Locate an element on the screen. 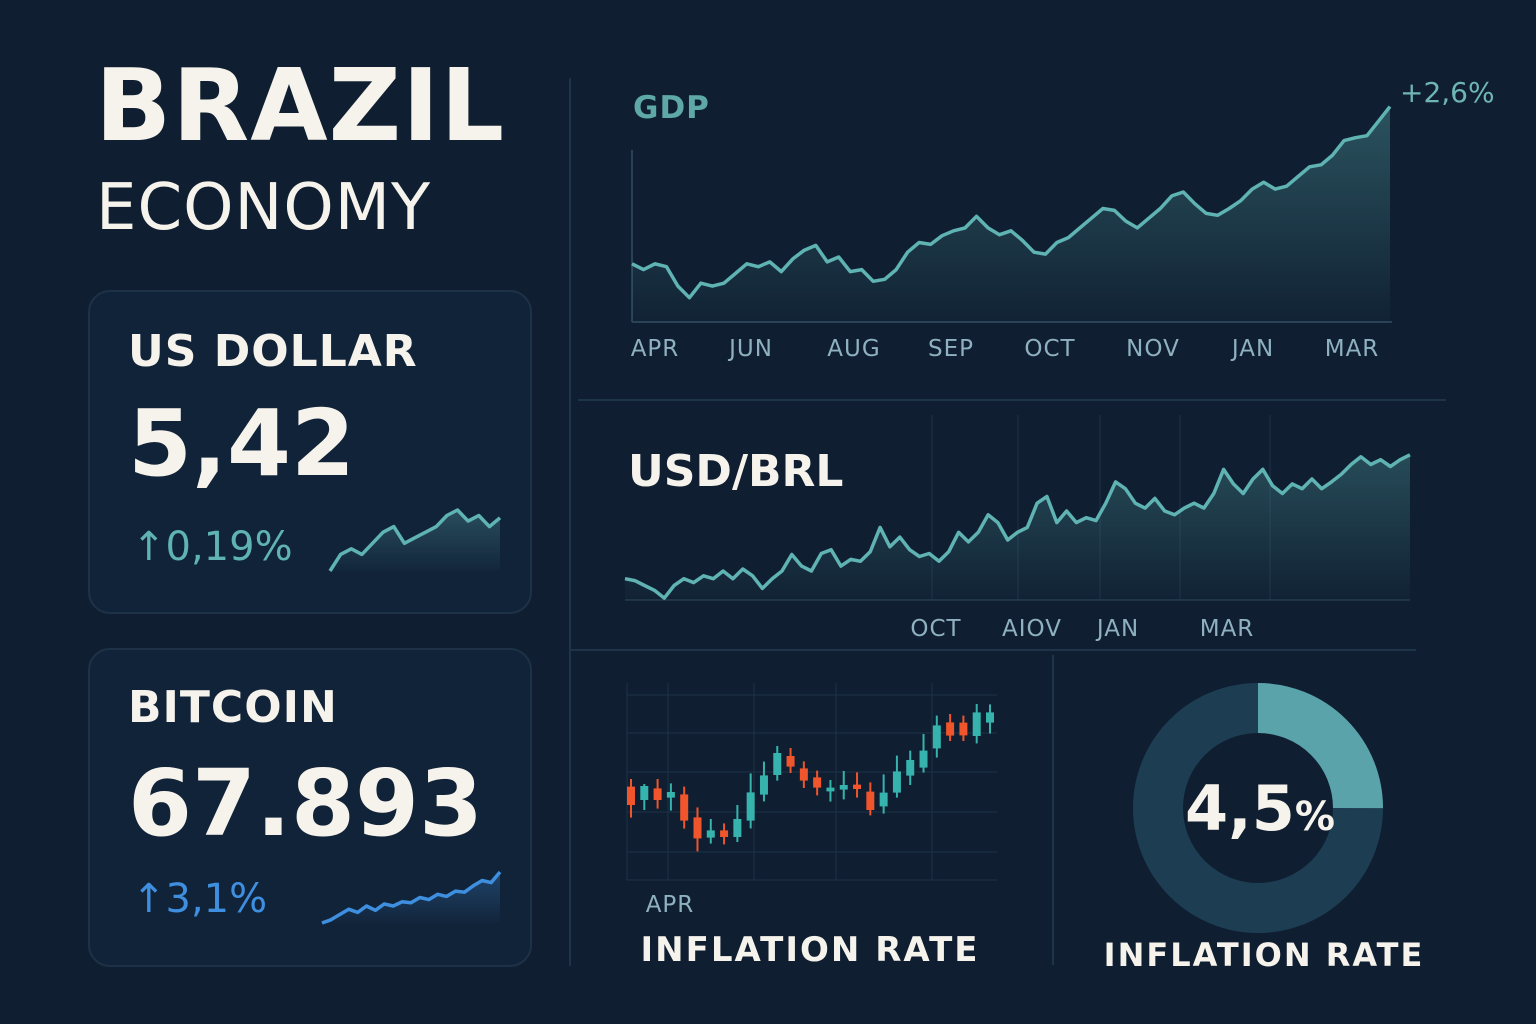 The width and height of the screenshot is (1536, 1024). us-dollar-card: US DOLLAR 5,42 ↑0,19% is located at coordinates (310, 452).